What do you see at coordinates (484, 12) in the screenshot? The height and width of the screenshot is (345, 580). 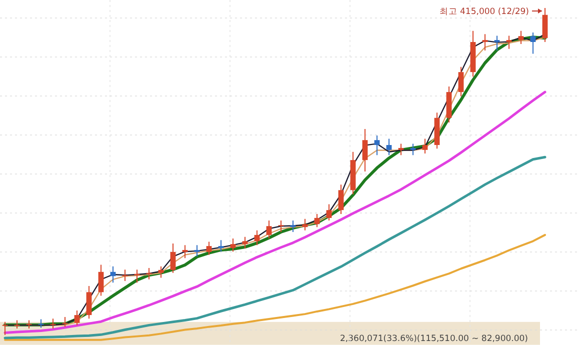 I see `annotation: 최고 415,000 (12/29)` at bounding box center [484, 12].